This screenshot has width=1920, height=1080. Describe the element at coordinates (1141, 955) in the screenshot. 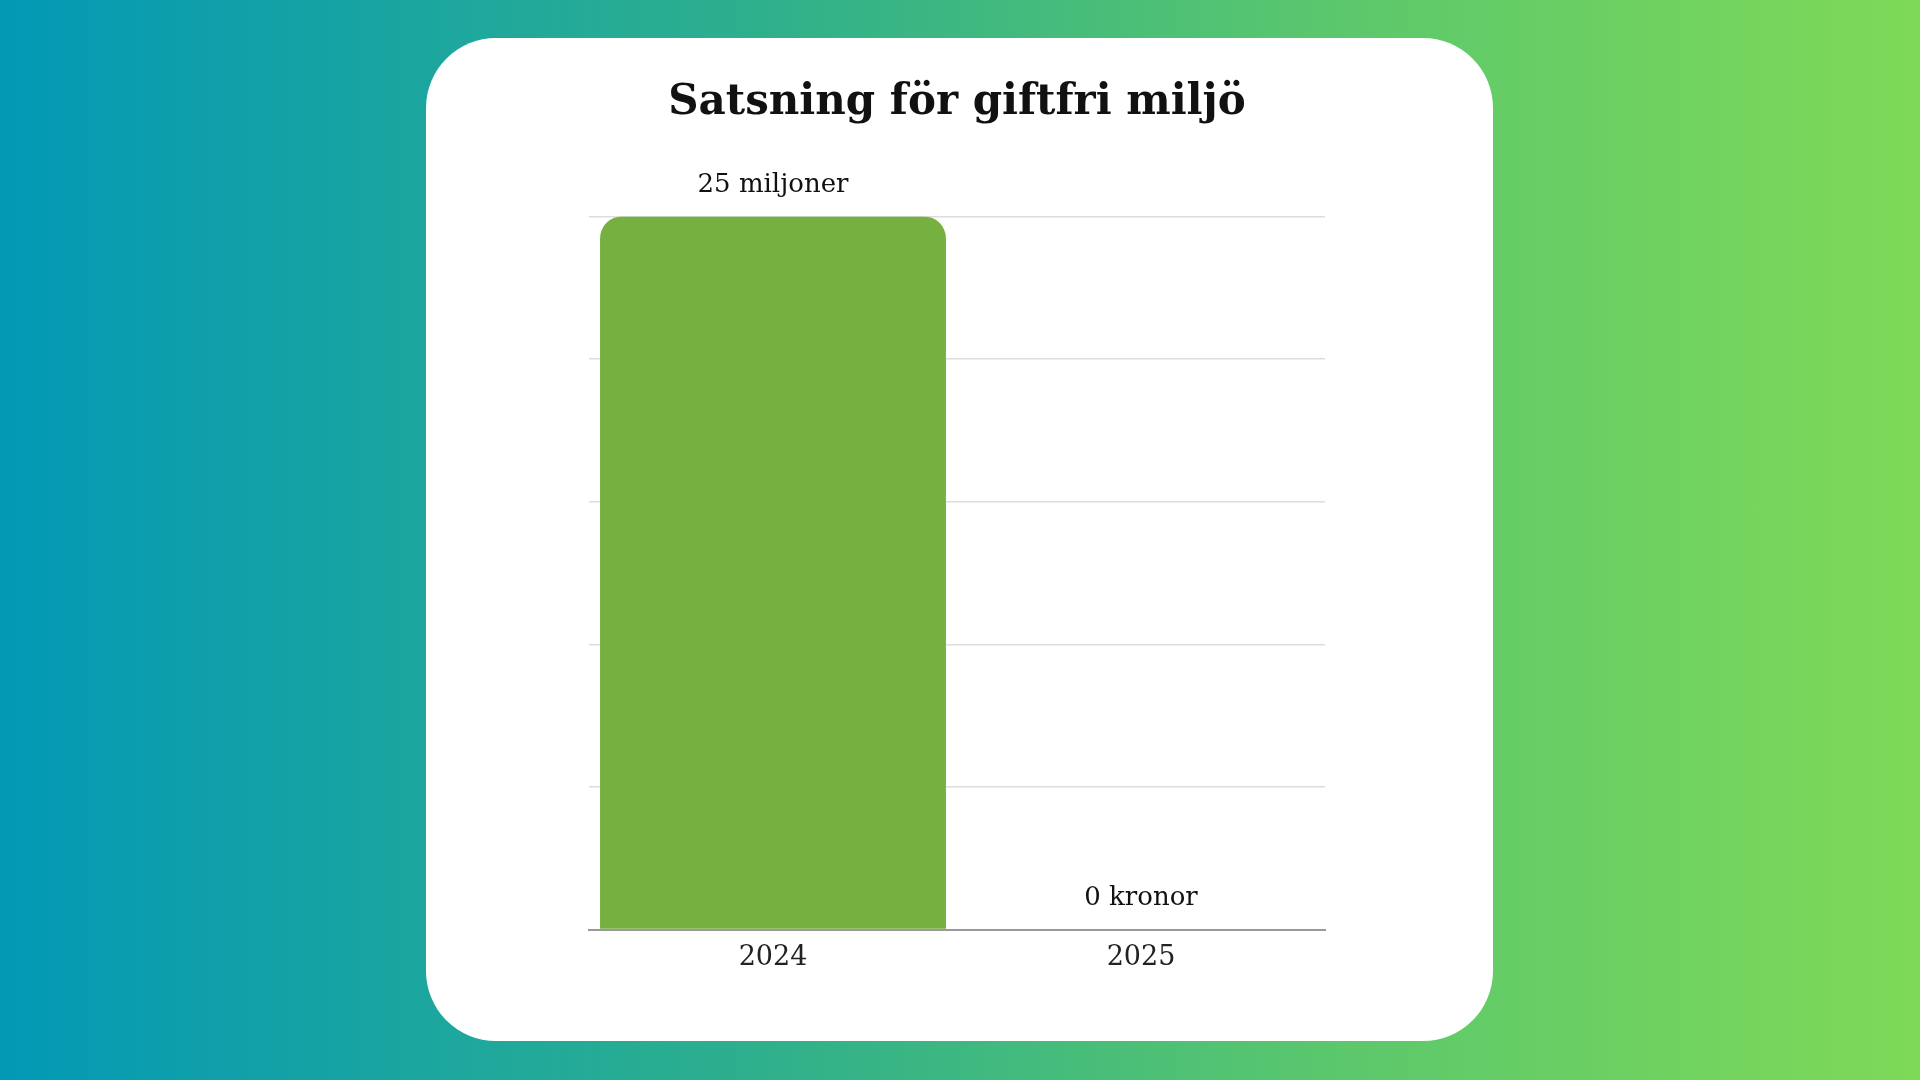

I see `x-tick-label: 2025` at that location.